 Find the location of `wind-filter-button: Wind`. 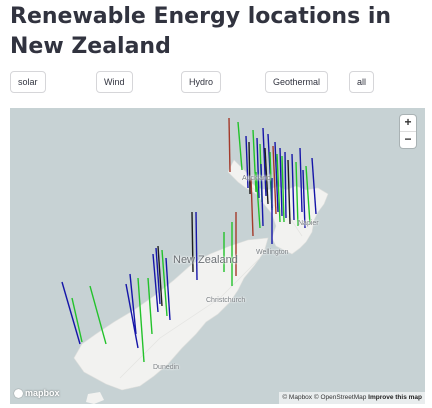

wind-filter-button: Wind is located at coordinates (114, 82).